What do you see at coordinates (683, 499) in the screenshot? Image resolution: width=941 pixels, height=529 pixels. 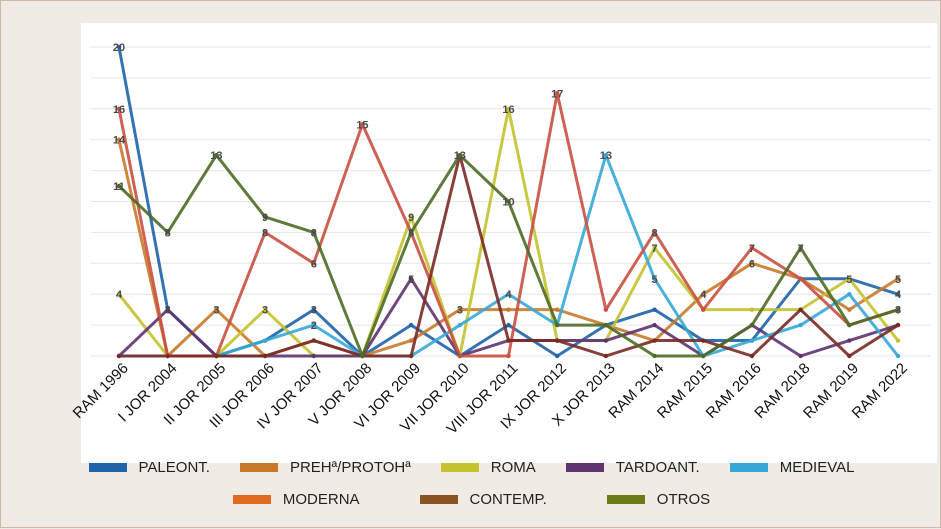 I see `legend-label-otros: OTROS` at bounding box center [683, 499].